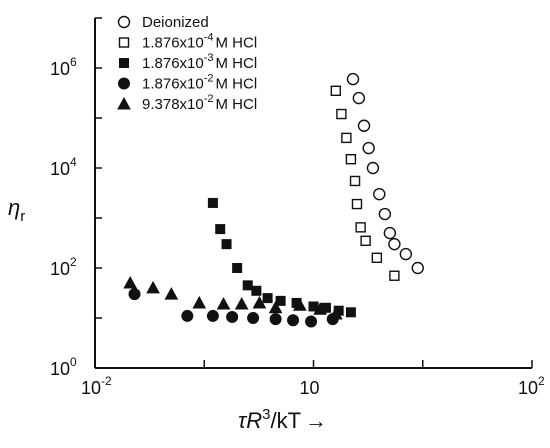 The width and height of the screenshot is (550, 448). Describe the element at coordinates (106, 381) in the screenshot. I see `x-tick-exp: -2` at that location.